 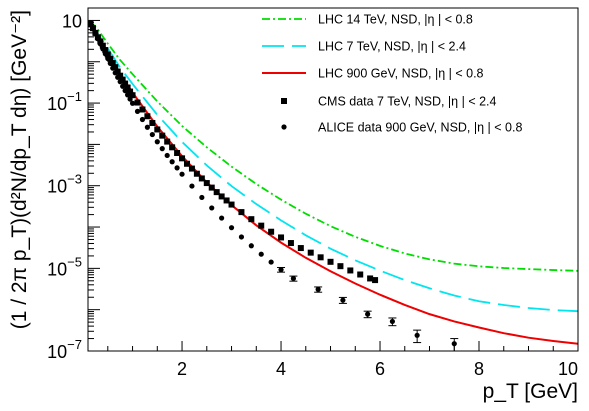 What do you see at coordinates (64, 184) in the screenshot?
I see `y-tick-label: 10⁻³` at bounding box center [64, 184].